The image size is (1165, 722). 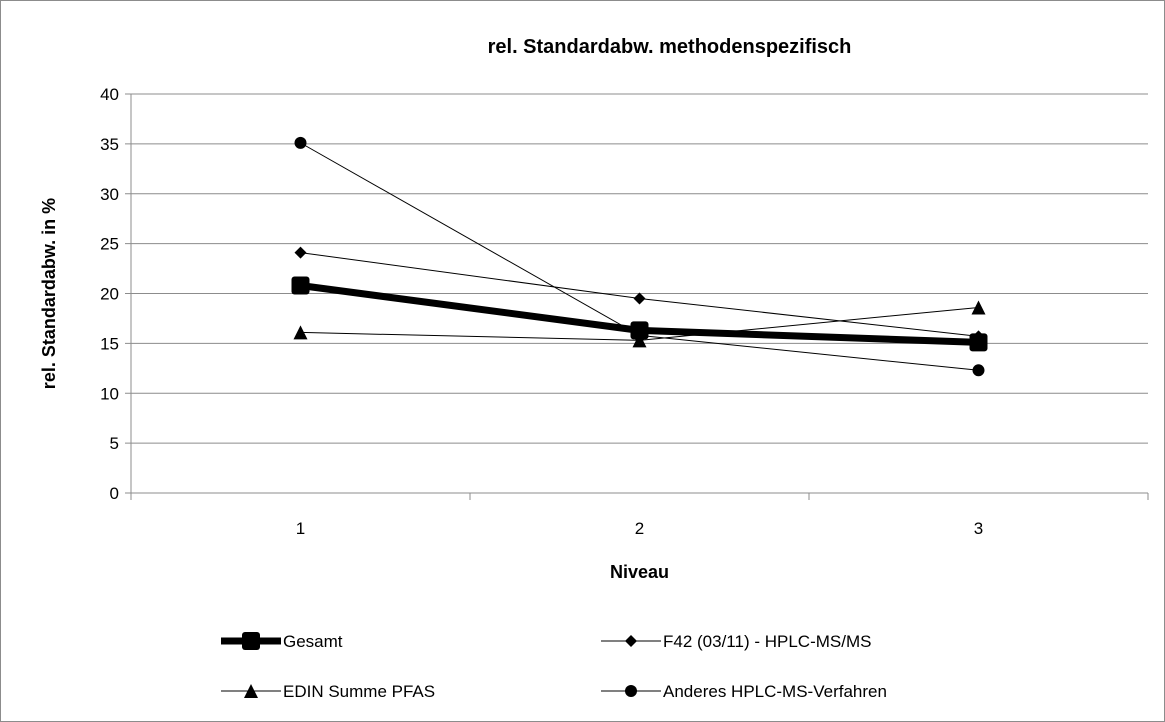 What do you see at coordinates (109, 94) in the screenshot?
I see `y-tick-label: 40` at bounding box center [109, 94].